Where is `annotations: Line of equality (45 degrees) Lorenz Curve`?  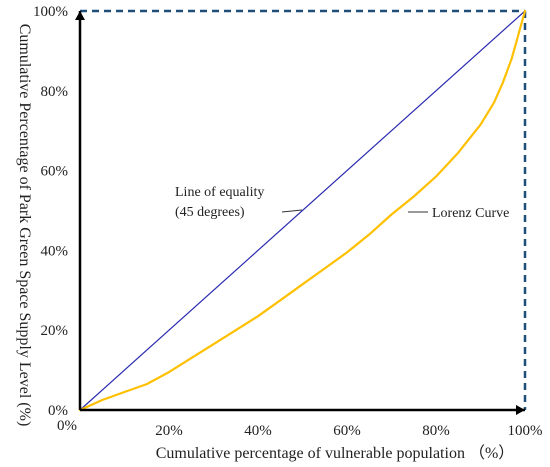 annotations: Line of equality (45 degrees) Lorenz Curve is located at coordinates (342, 203).